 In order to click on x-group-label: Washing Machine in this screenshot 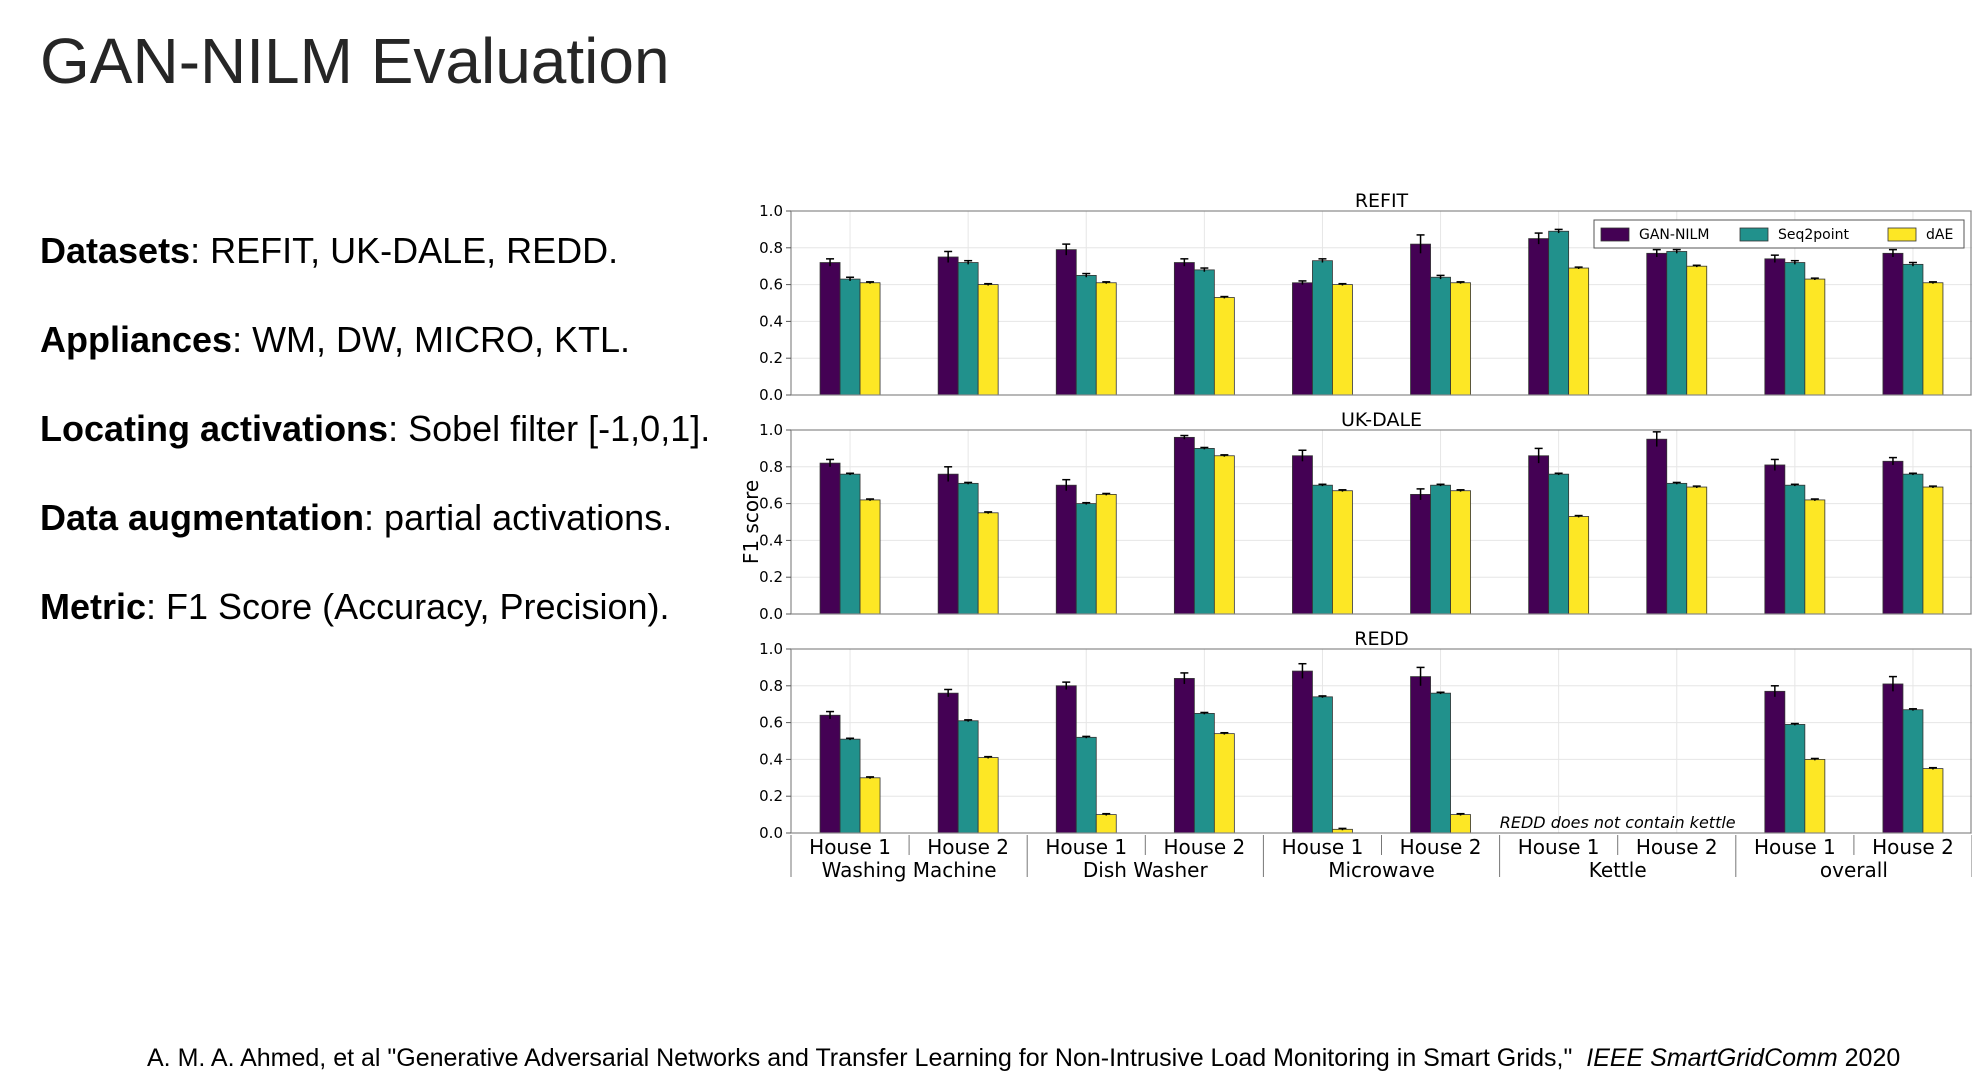, I will do `click(909, 870)`.